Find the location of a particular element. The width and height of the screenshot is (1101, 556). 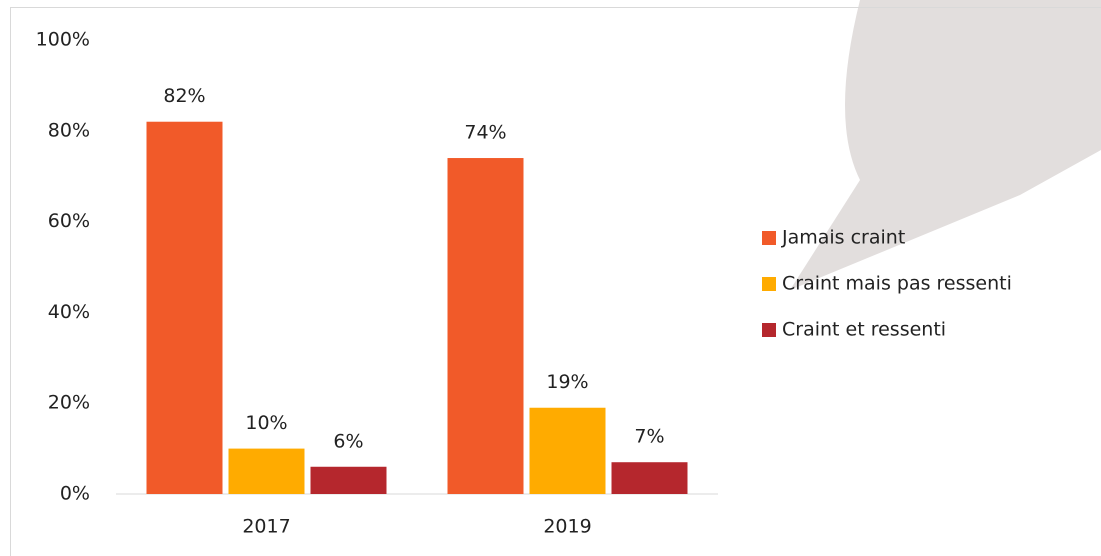

value-label: 82% is located at coordinates (184, 96).